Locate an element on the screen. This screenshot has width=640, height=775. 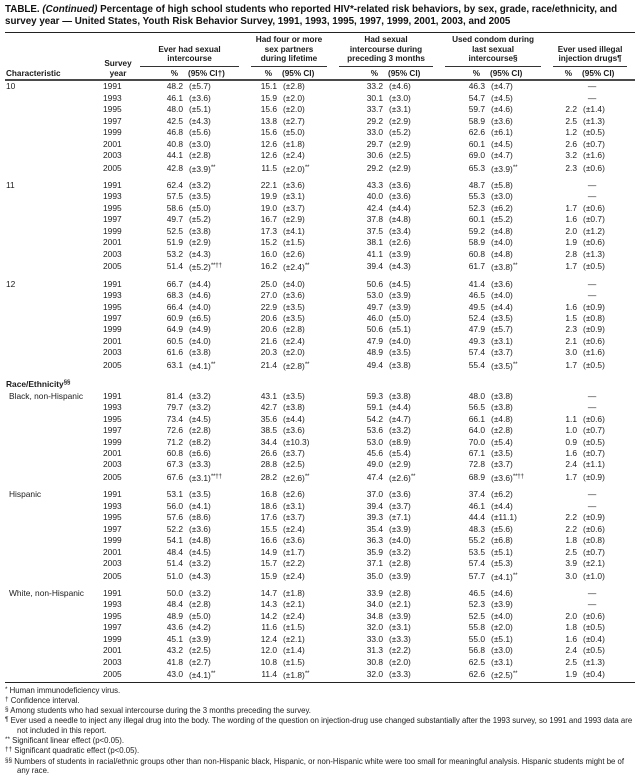
survey-year-cell: 1993 is located at coordinates (112, 295).